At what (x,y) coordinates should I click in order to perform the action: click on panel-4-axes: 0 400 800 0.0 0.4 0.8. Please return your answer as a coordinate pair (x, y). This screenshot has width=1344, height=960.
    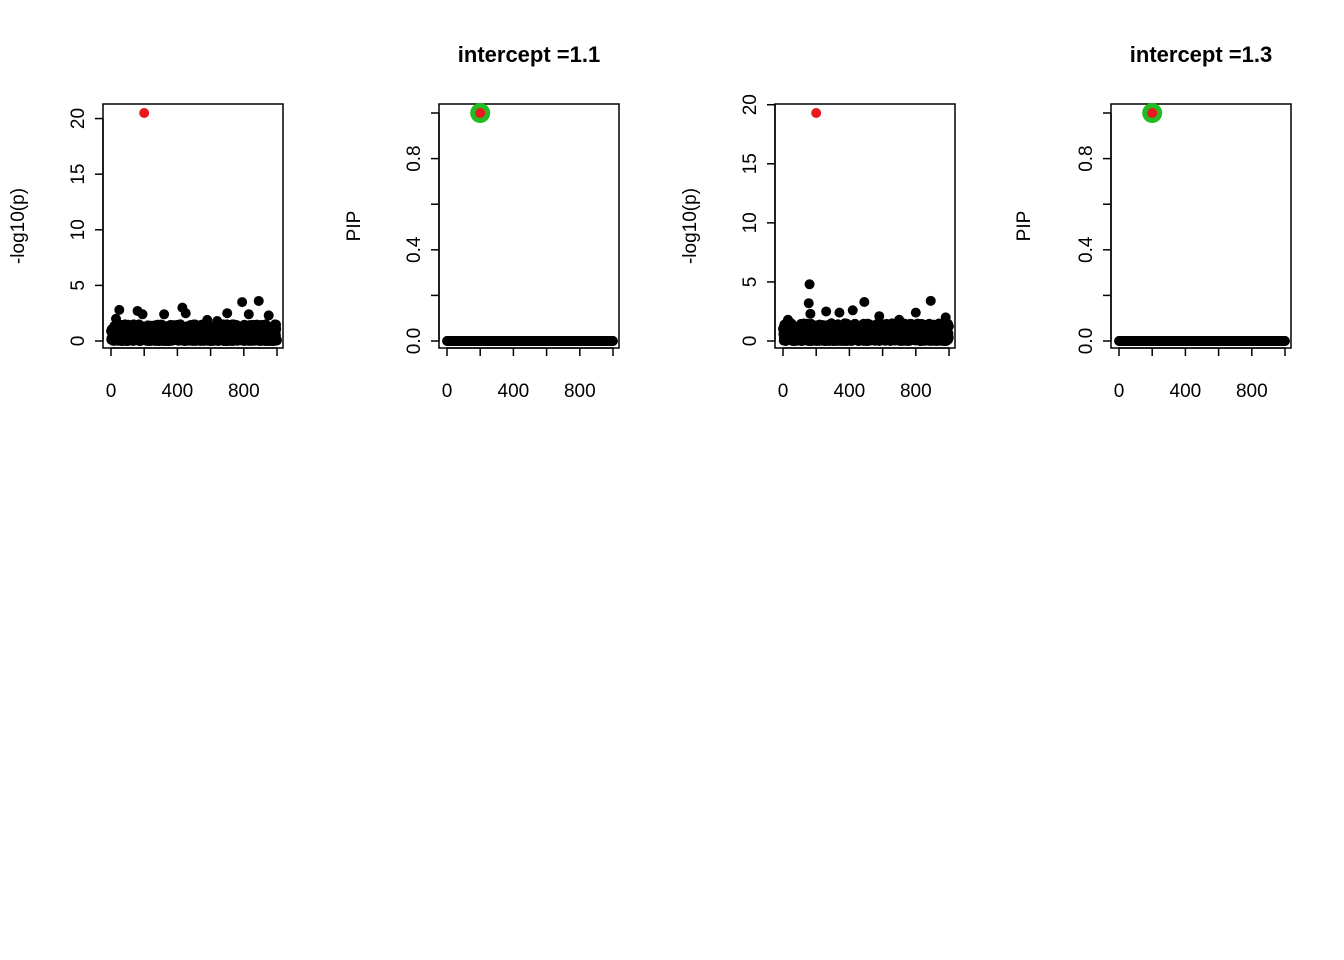
    Looking at the image, I should click on (1181, 257).